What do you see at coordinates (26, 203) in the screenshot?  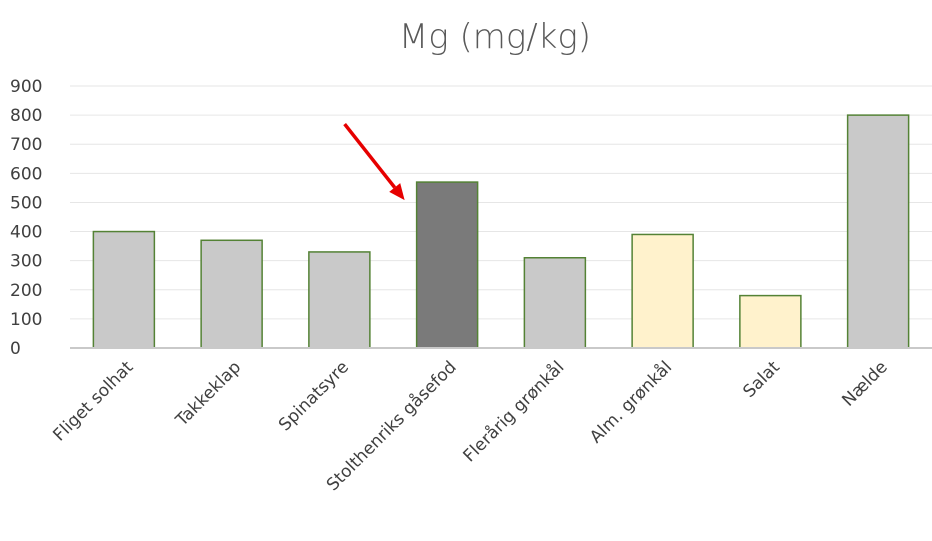 I see `y-tick-label: 500` at bounding box center [26, 203].